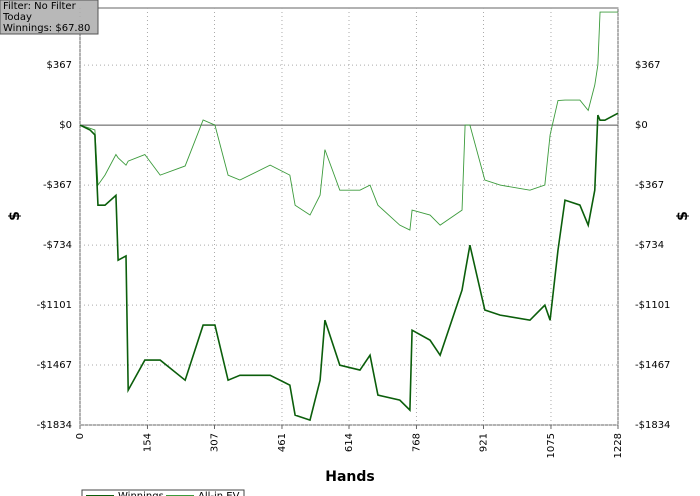  Describe the element at coordinates (54, 365) in the screenshot. I see `y-tick-label: -$1467` at that location.